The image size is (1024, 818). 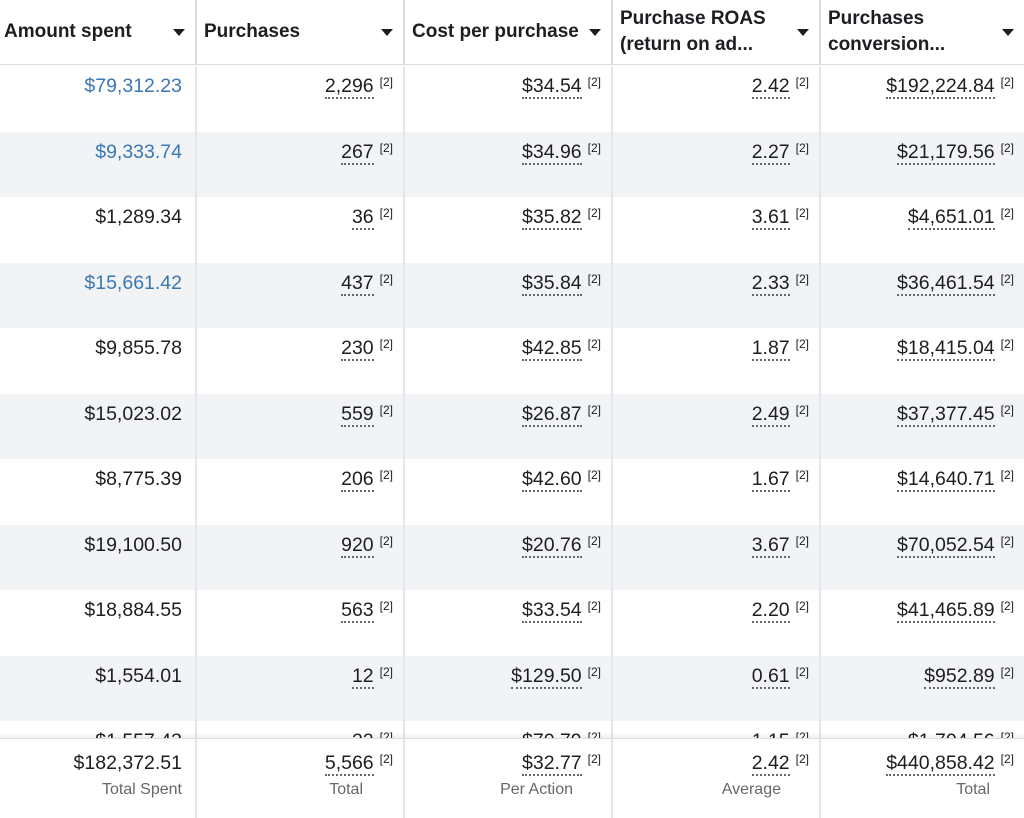 What do you see at coordinates (357, 283) in the screenshot?
I see `purchases-value: 437` at bounding box center [357, 283].